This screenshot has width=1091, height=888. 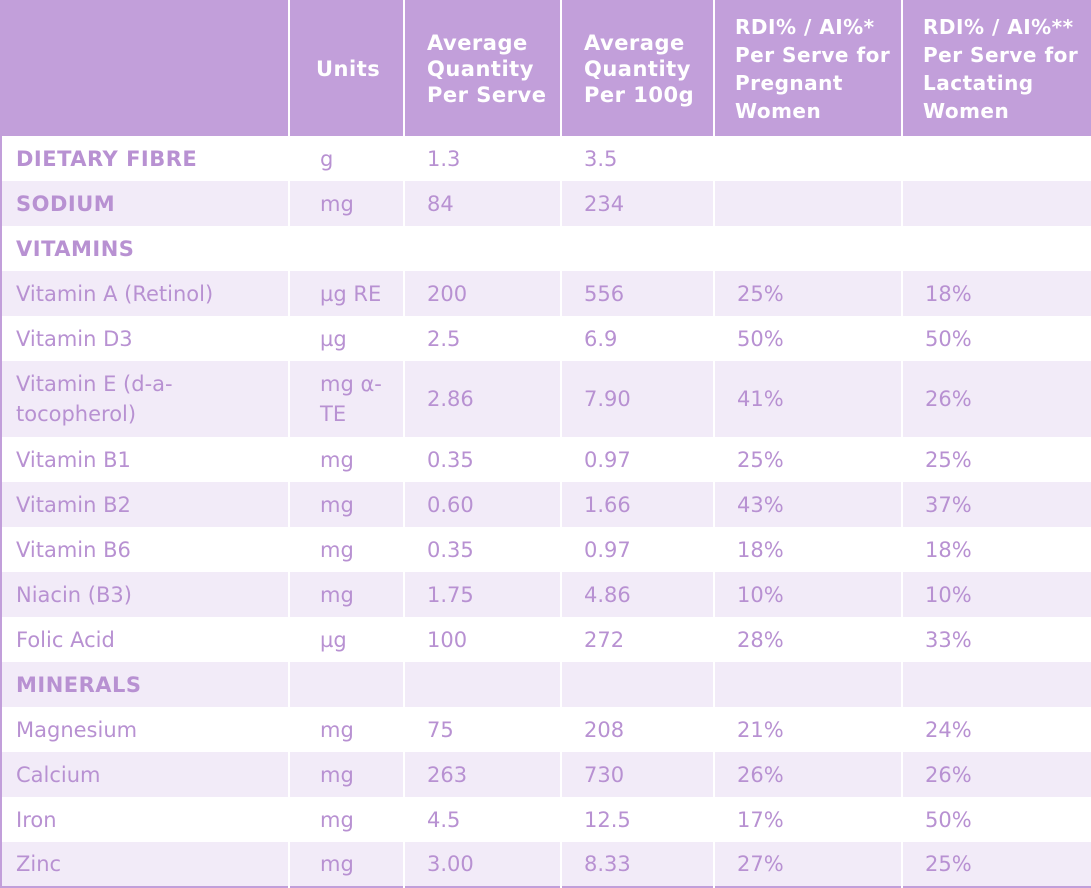 What do you see at coordinates (546, 248) in the screenshot?
I see `table-row: VITAMINS` at bounding box center [546, 248].